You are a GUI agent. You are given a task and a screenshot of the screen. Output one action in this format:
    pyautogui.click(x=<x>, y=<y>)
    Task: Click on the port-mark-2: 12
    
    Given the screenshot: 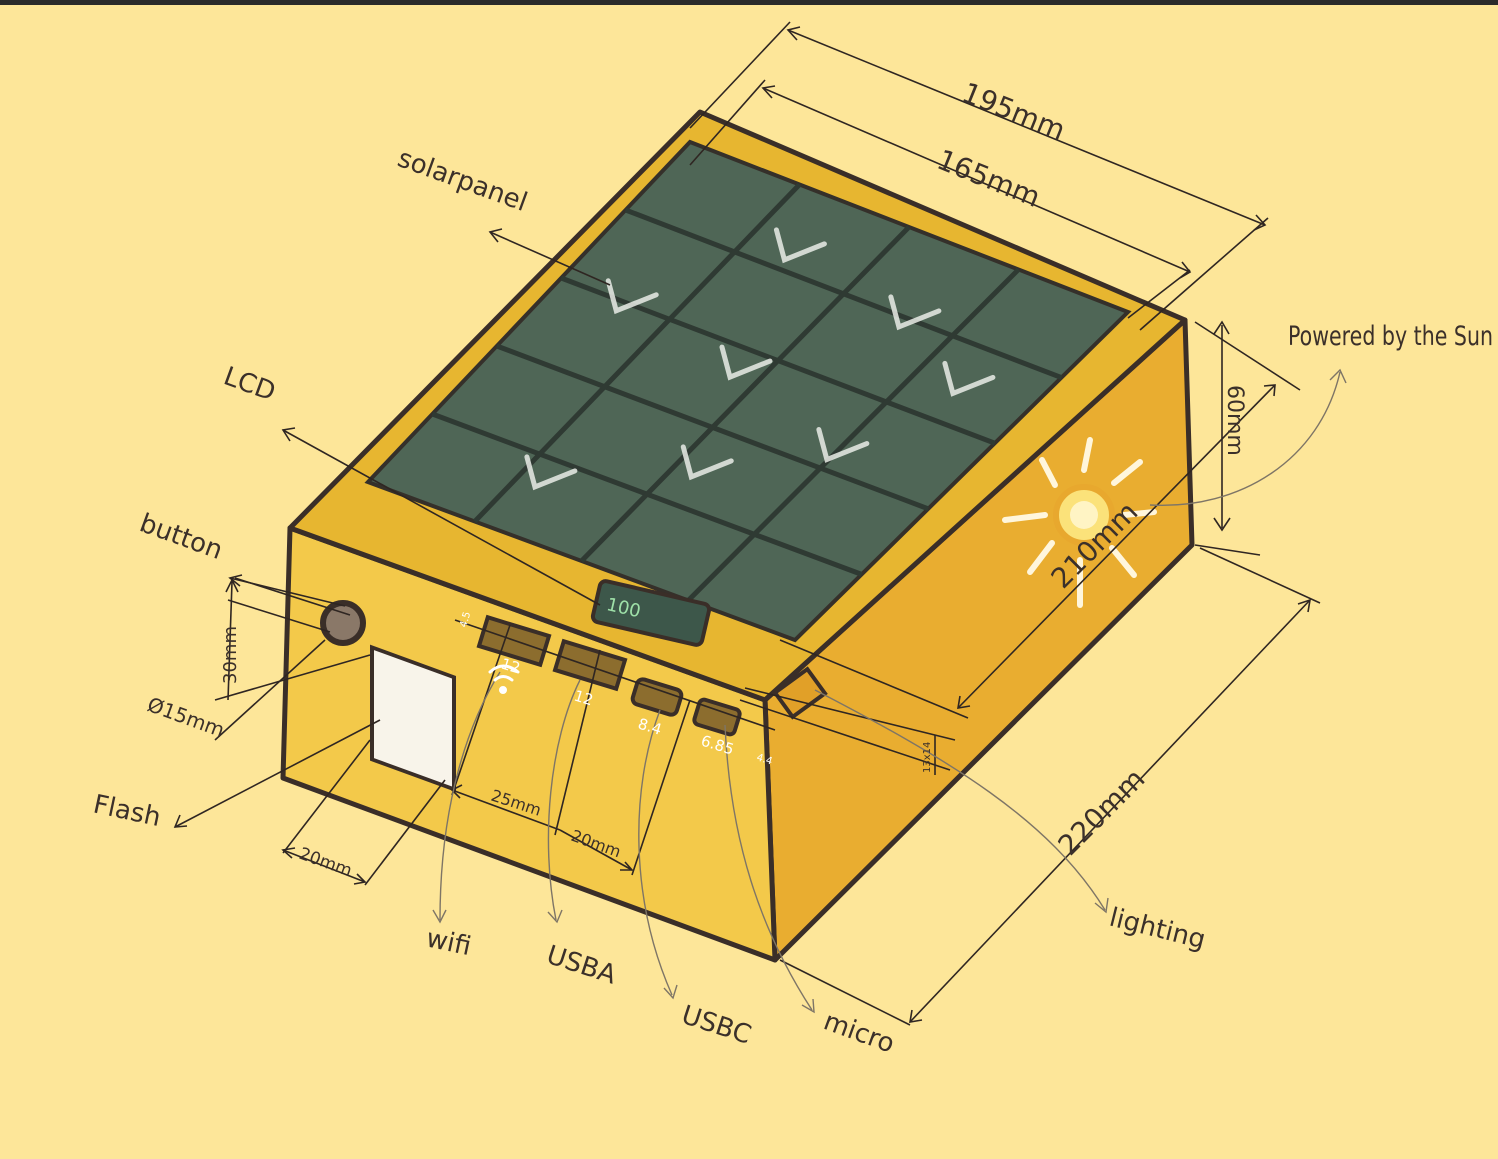 What is the action you would take?
    pyautogui.click(x=511, y=666)
    